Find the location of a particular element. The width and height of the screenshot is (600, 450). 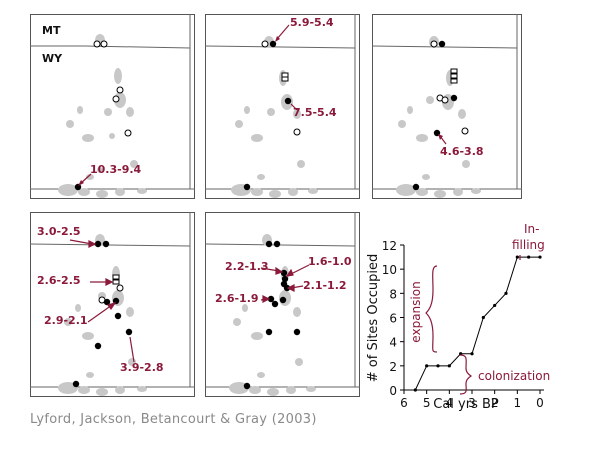

x-tick-label: 2 is located at coordinates (495, 403).